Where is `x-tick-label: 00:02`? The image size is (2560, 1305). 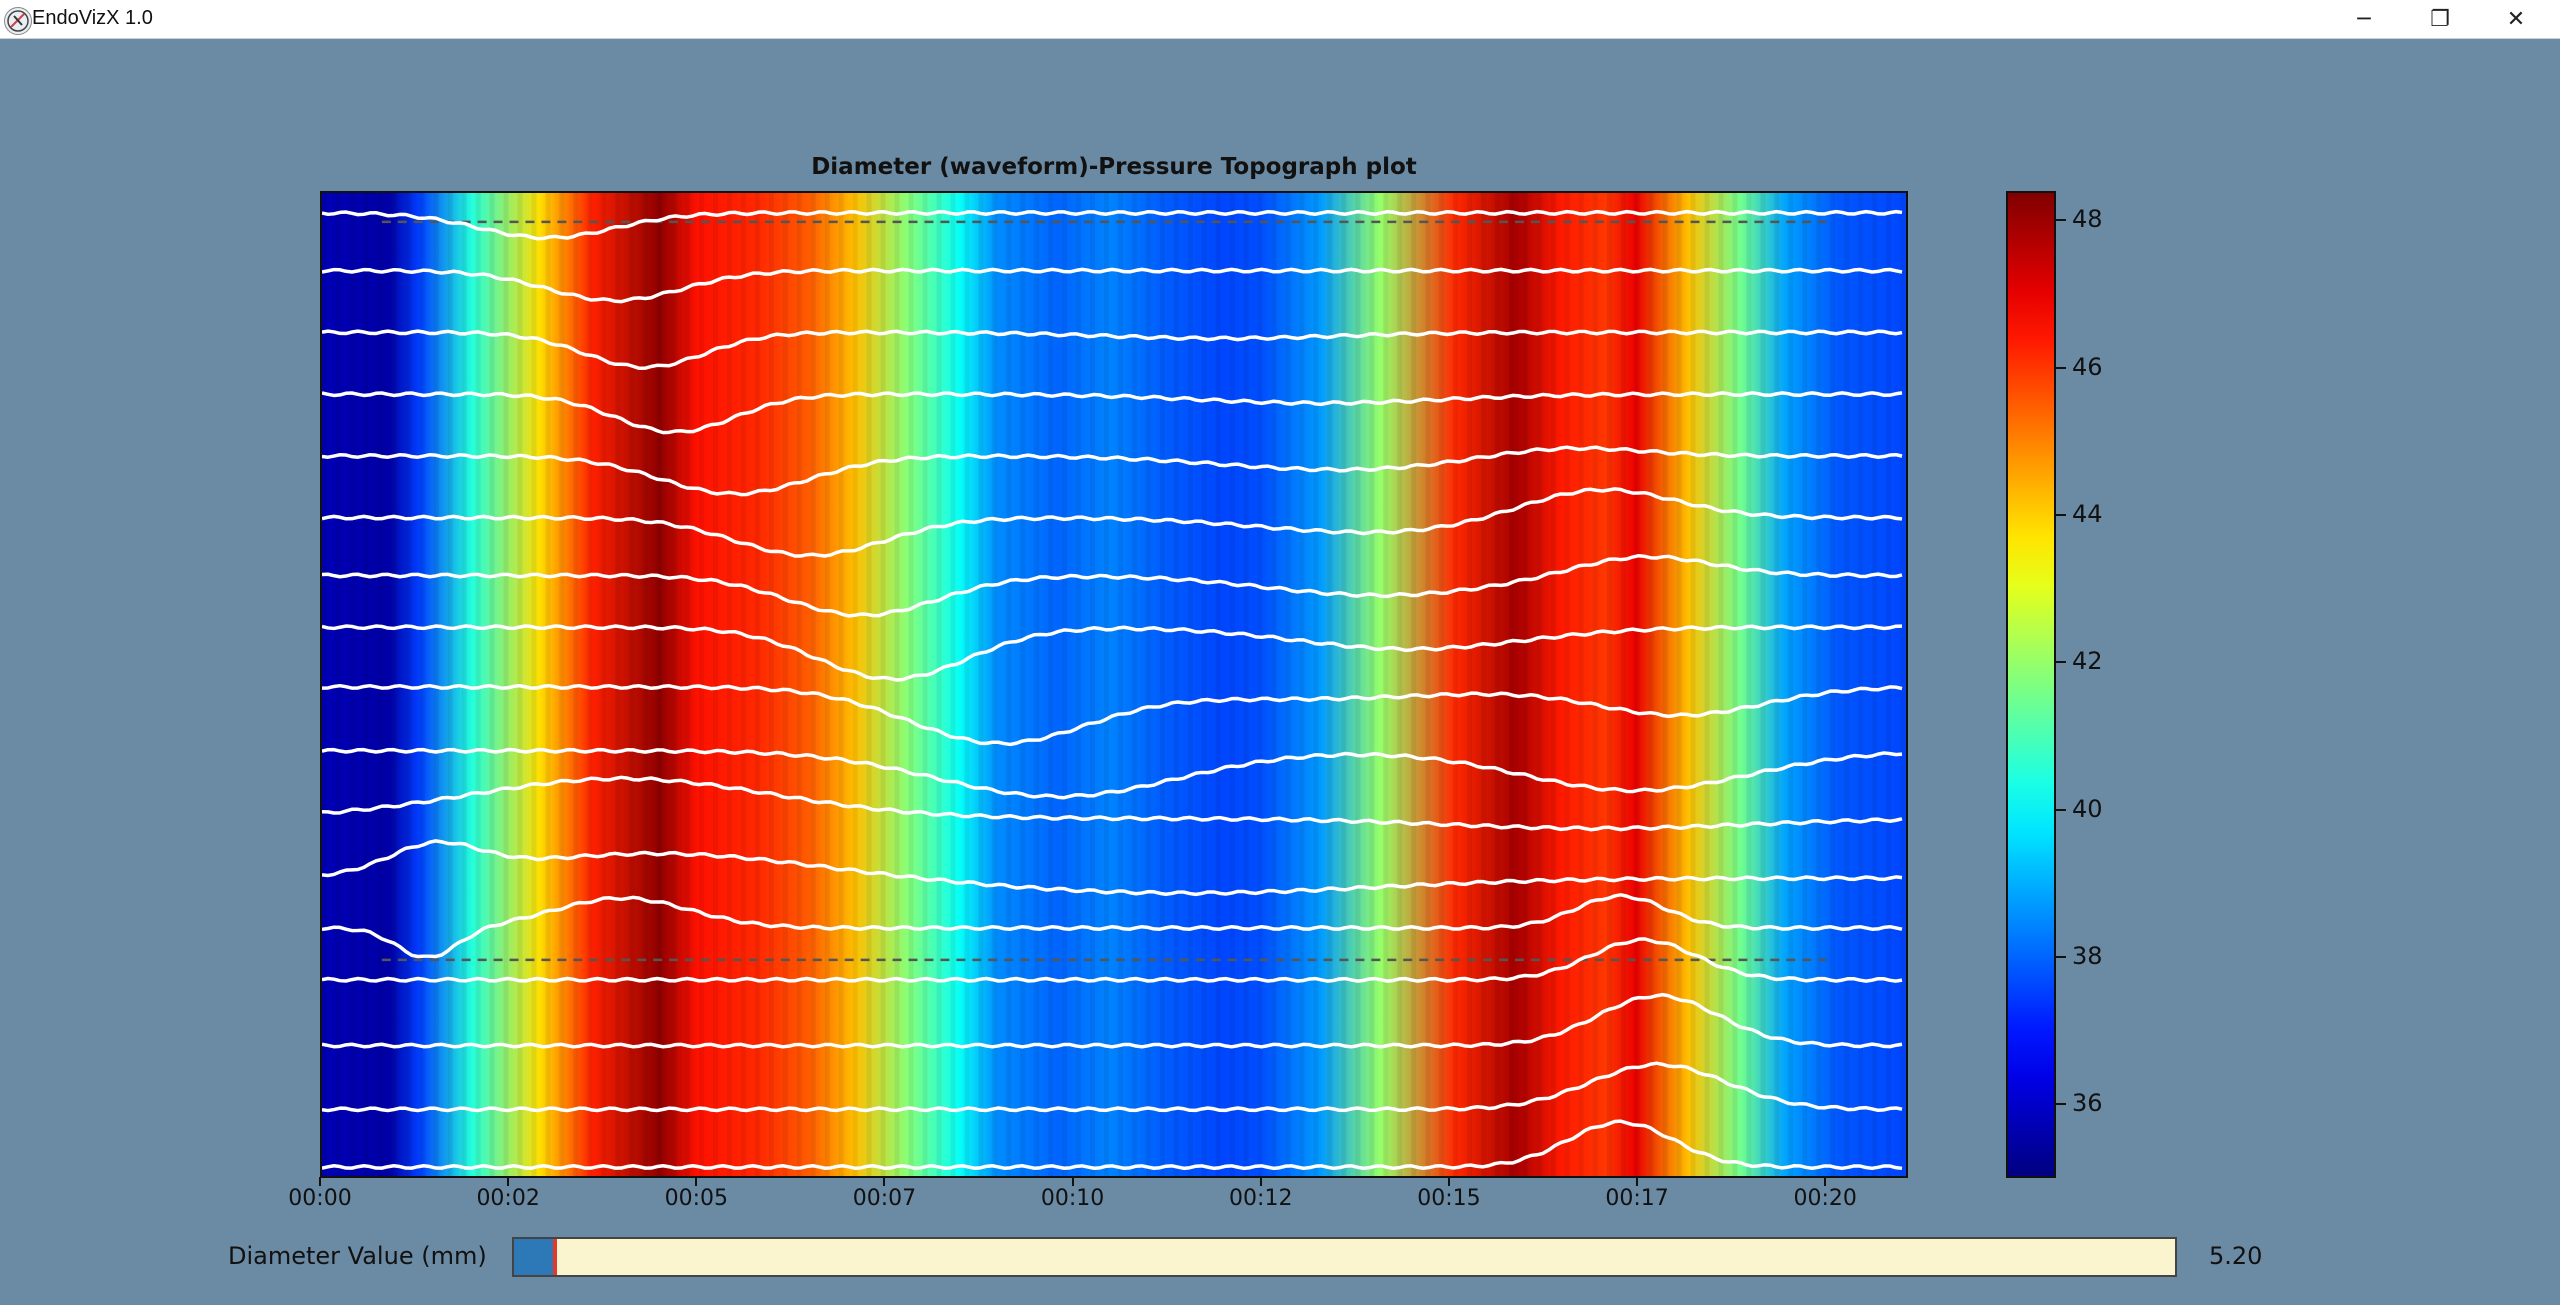 x-tick-label: 00:02 is located at coordinates (508, 1198).